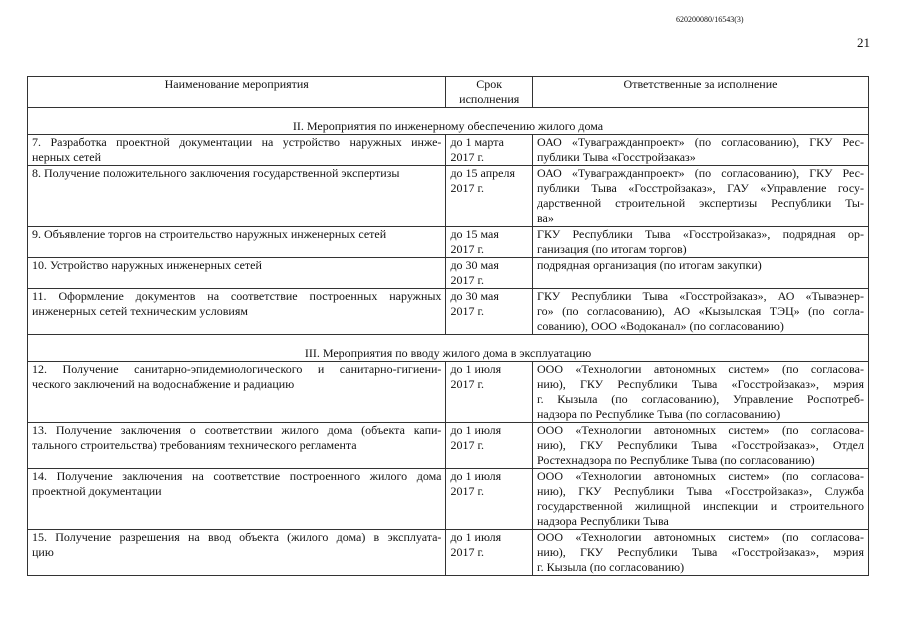 This screenshot has width=905, height=640. I want to click on cell-line: до 15 апреля, so click(482, 173).